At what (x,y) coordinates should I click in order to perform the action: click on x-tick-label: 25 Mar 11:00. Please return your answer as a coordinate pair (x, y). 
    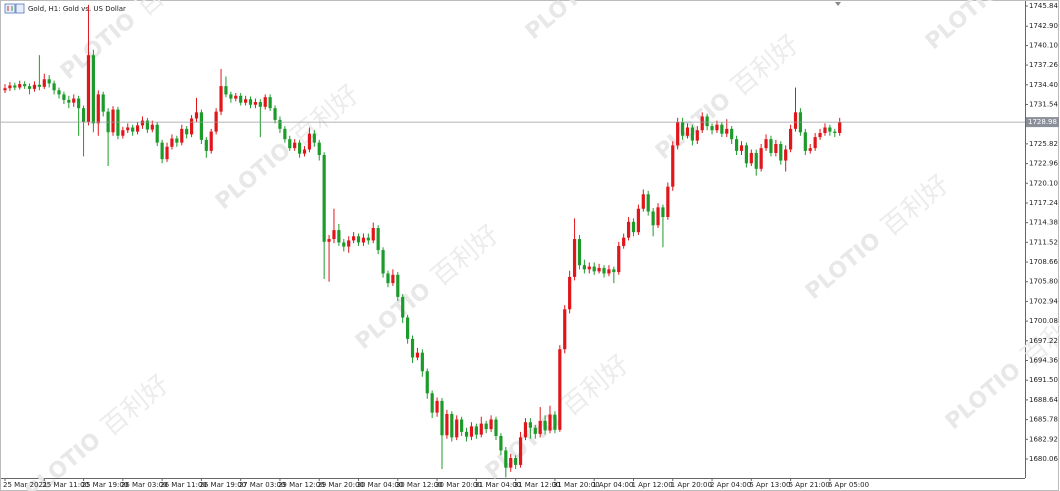
    Looking at the image, I should click on (65, 485).